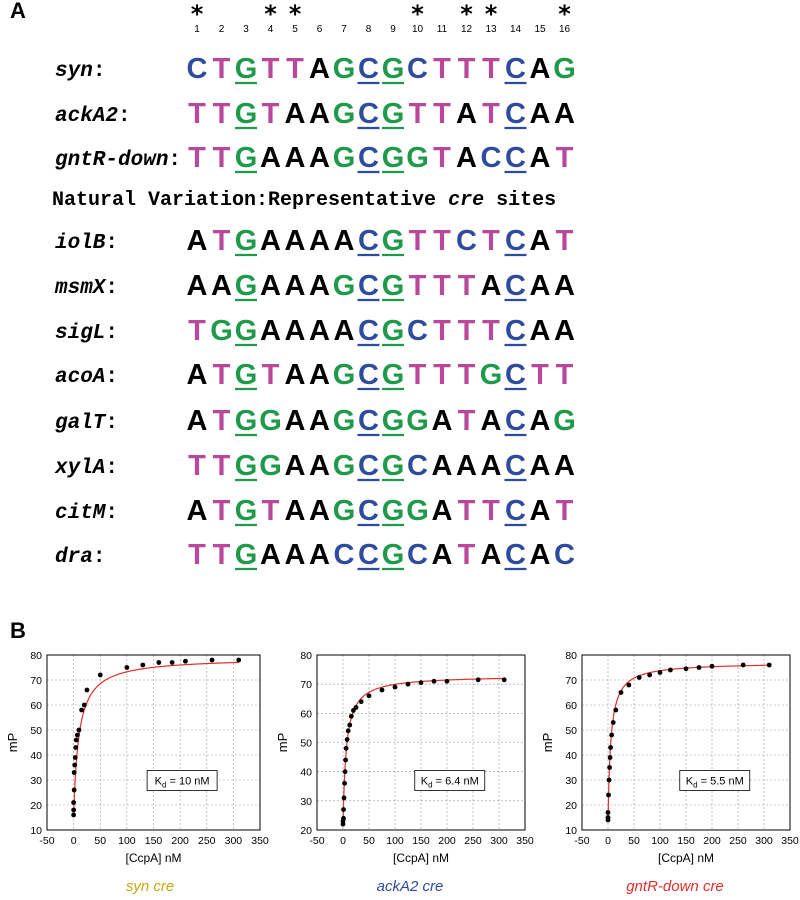 The height and width of the screenshot is (900, 800). I want to click on position-number: 4, so click(271, 29).